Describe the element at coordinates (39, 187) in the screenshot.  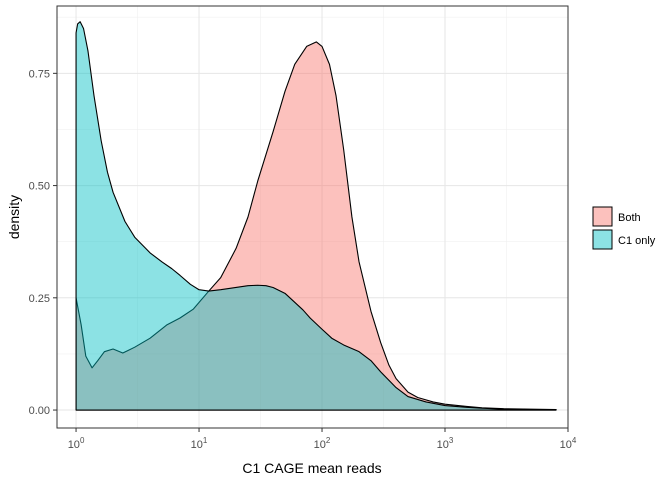
I see `y-tick-label: 0.50` at that location.